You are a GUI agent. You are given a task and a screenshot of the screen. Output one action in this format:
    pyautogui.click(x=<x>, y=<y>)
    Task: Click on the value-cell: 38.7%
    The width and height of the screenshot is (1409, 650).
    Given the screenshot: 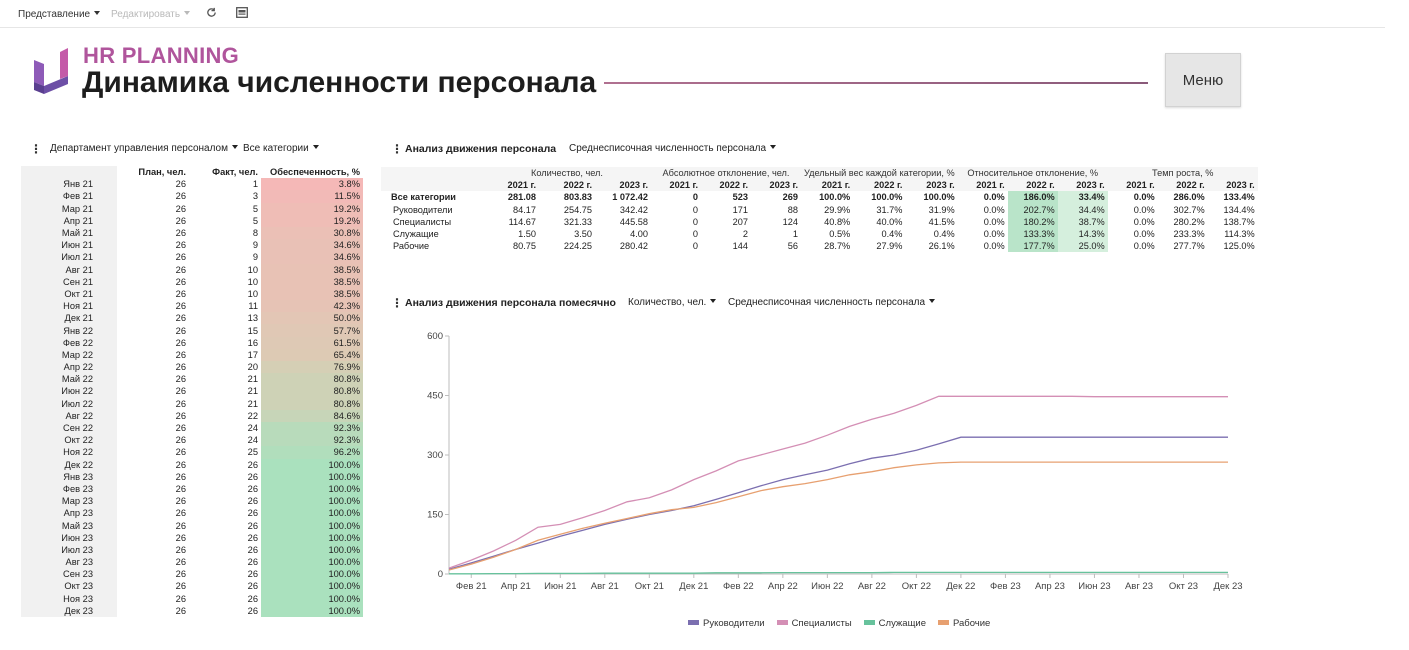 What is the action you would take?
    pyautogui.click(x=1082, y=221)
    